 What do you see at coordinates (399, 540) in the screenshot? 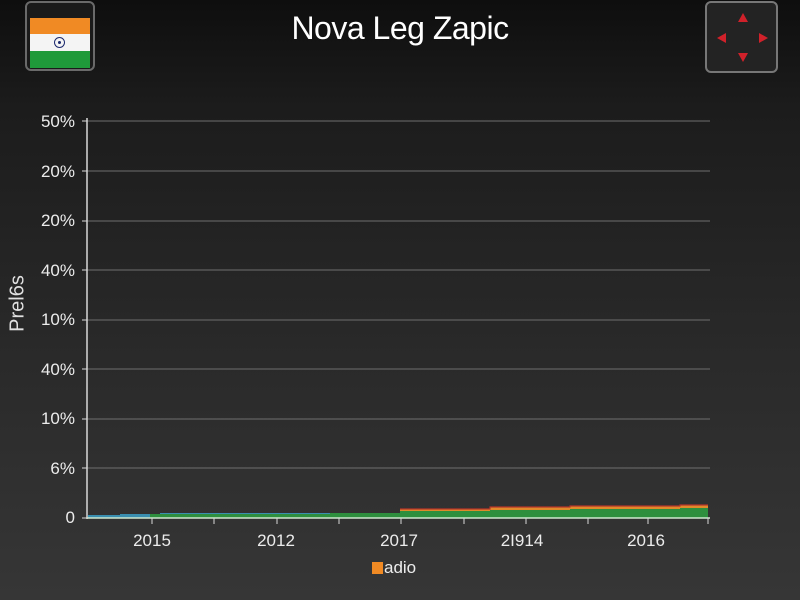
I see `x-tick: 2017` at bounding box center [399, 540].